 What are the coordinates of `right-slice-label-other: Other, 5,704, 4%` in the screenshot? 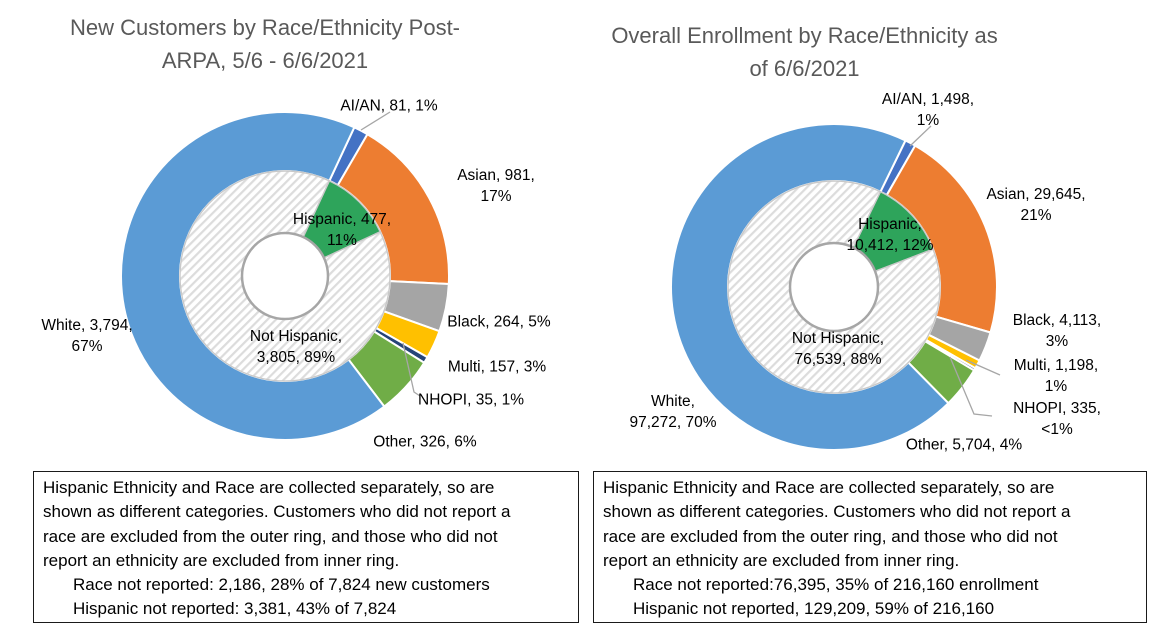 It's located at (964, 445).